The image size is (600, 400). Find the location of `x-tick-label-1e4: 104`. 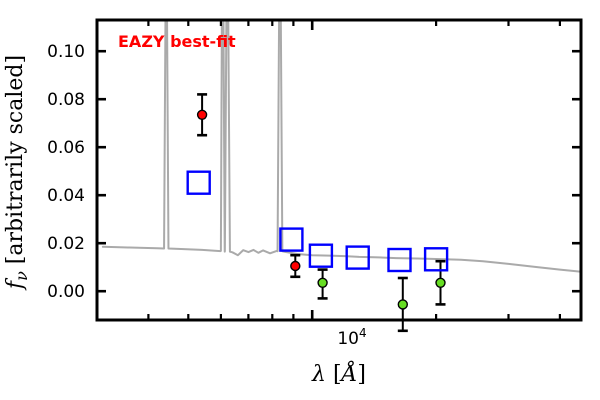

x-tick-label-1e4: 104 is located at coordinates (351, 337).